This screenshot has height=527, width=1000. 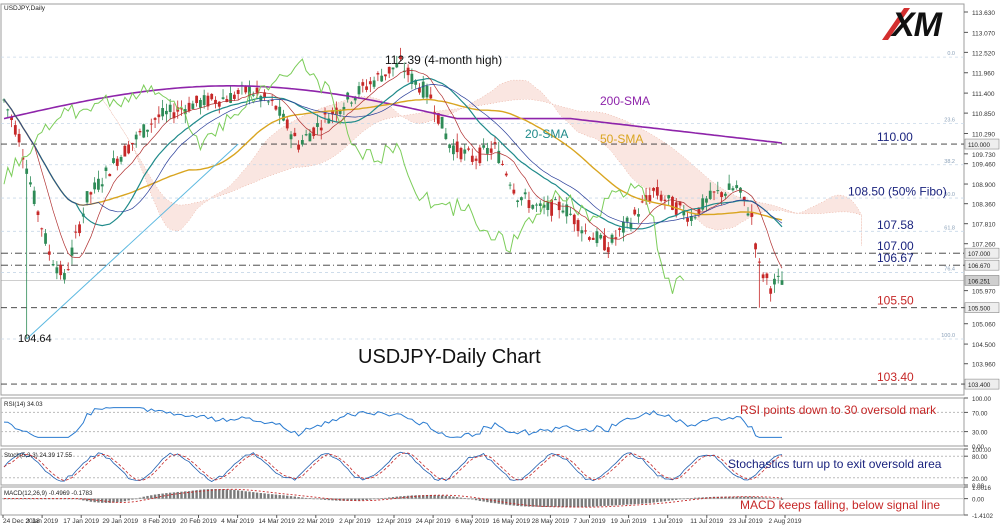 I want to click on macd-signal-line, so click(x=393, y=498).